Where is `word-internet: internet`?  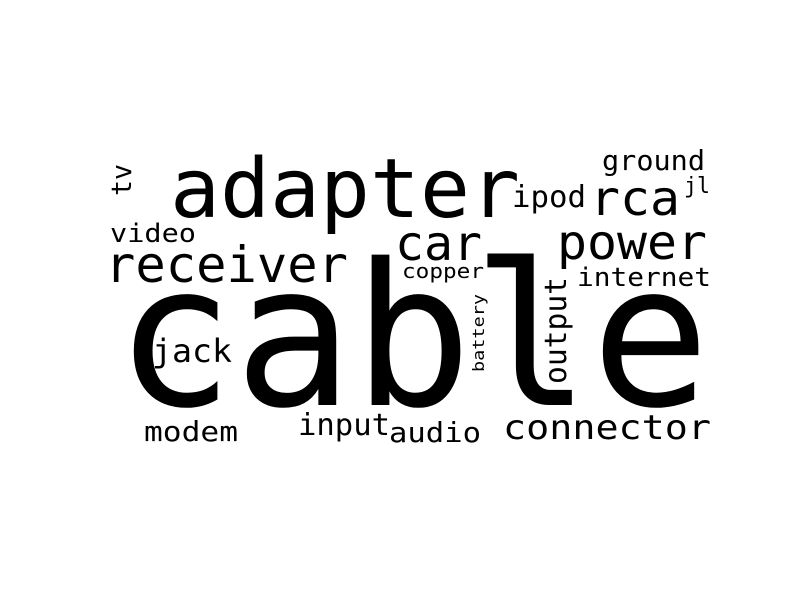
word-internet: internet is located at coordinates (644, 278).